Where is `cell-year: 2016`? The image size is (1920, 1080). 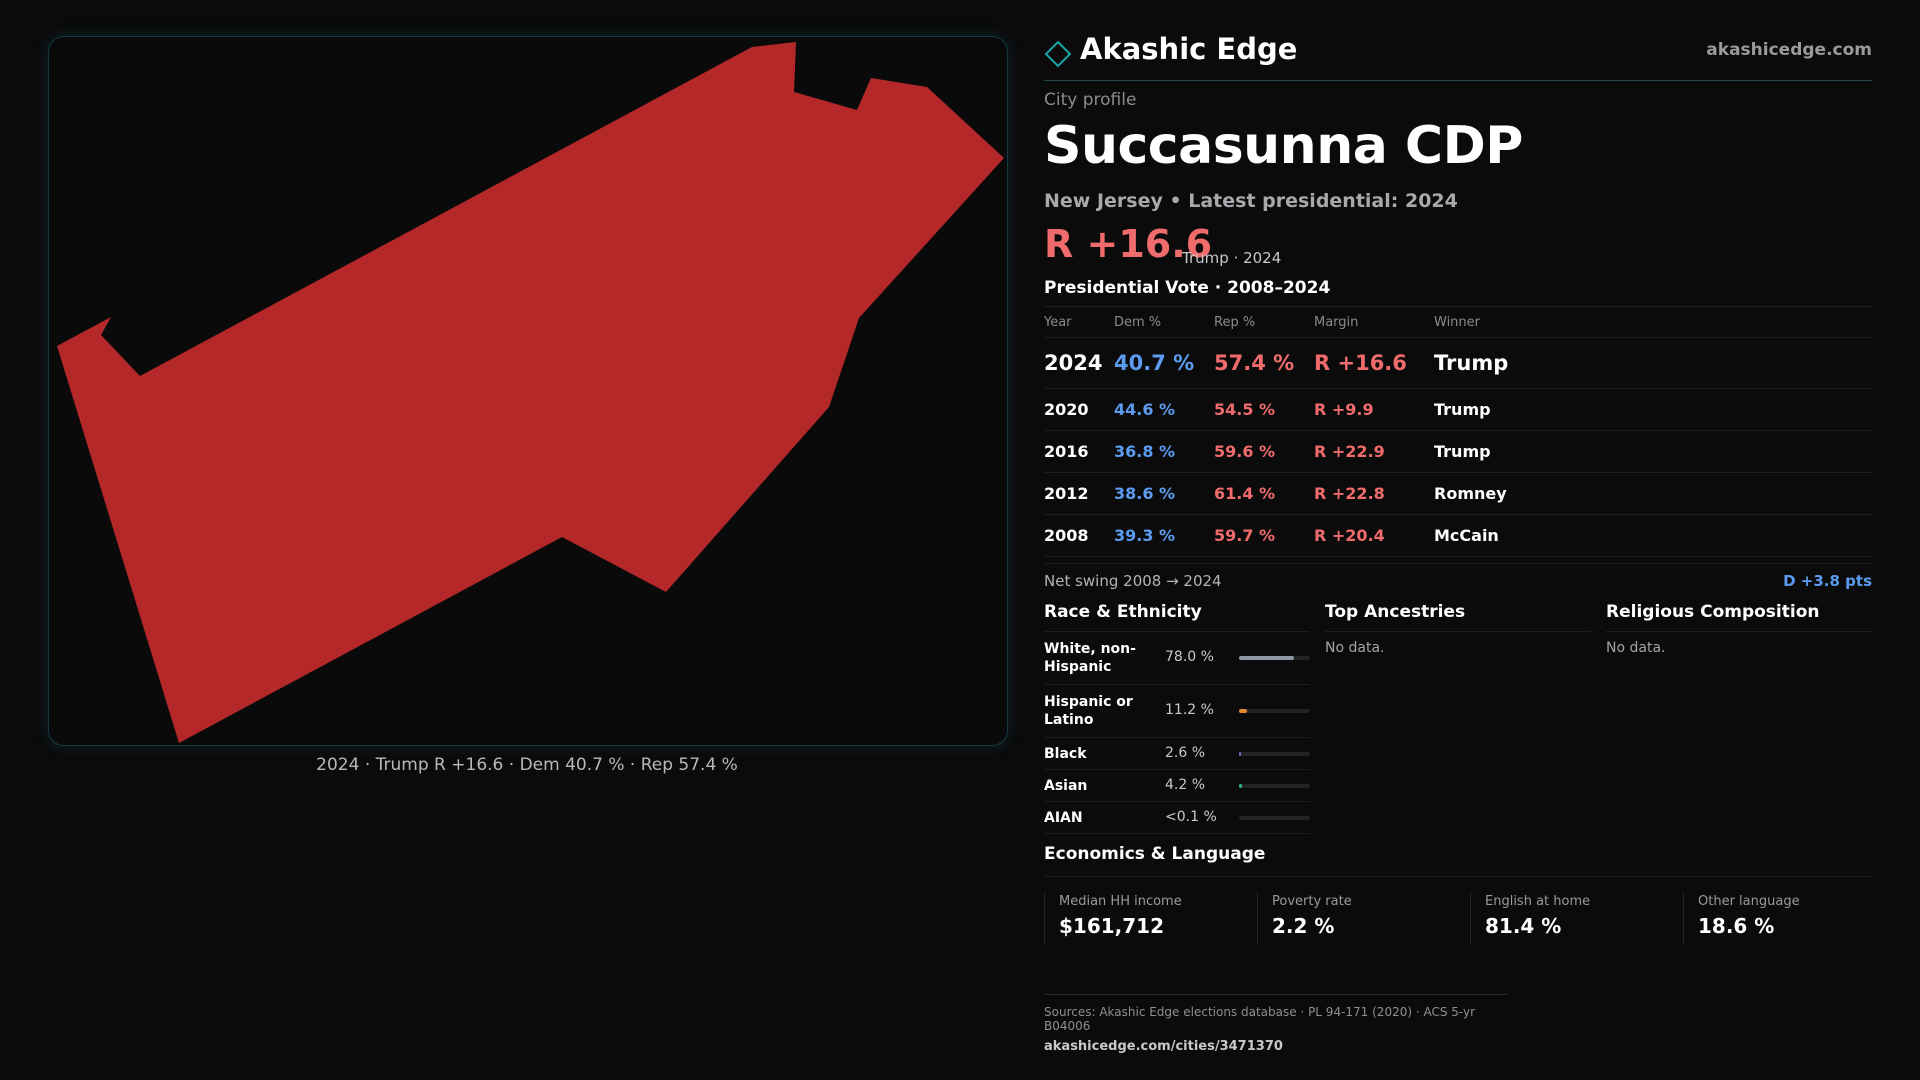
cell-year: 2016 is located at coordinates (1066, 451).